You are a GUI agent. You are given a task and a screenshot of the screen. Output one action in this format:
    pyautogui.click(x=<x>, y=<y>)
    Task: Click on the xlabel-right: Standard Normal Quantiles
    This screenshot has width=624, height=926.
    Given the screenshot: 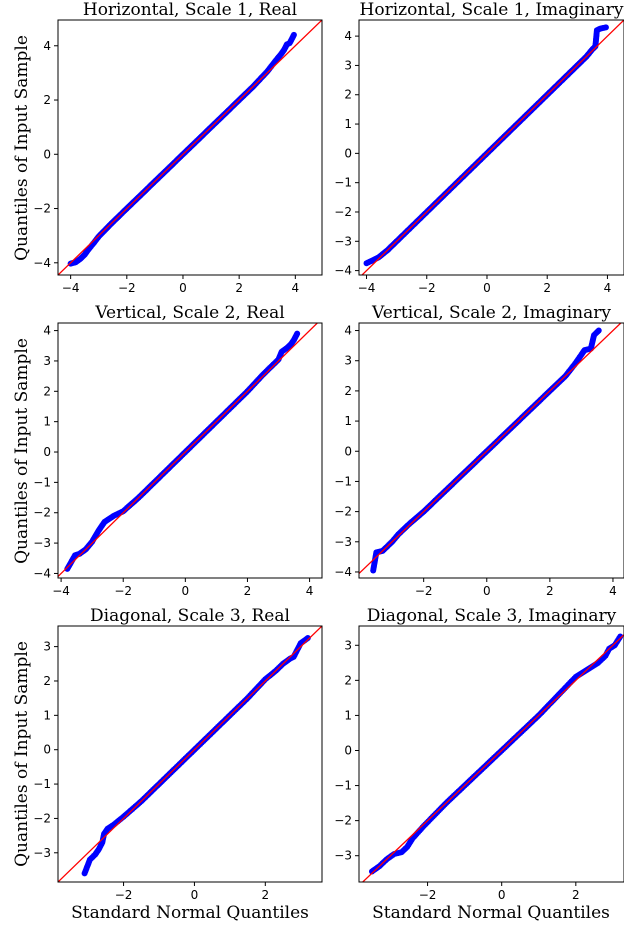 What is the action you would take?
    pyautogui.click(x=491, y=913)
    